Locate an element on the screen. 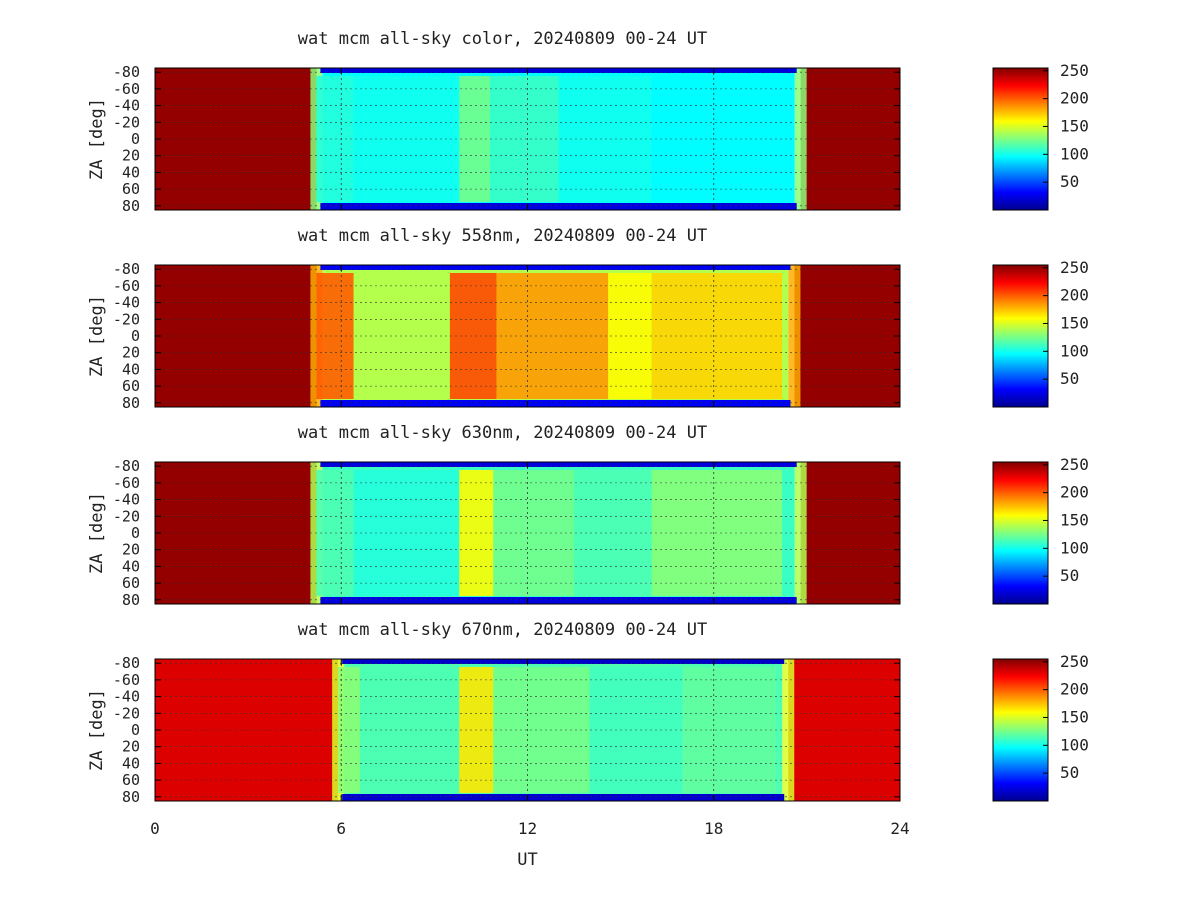  x-tick-label: 24 is located at coordinates (899, 828).